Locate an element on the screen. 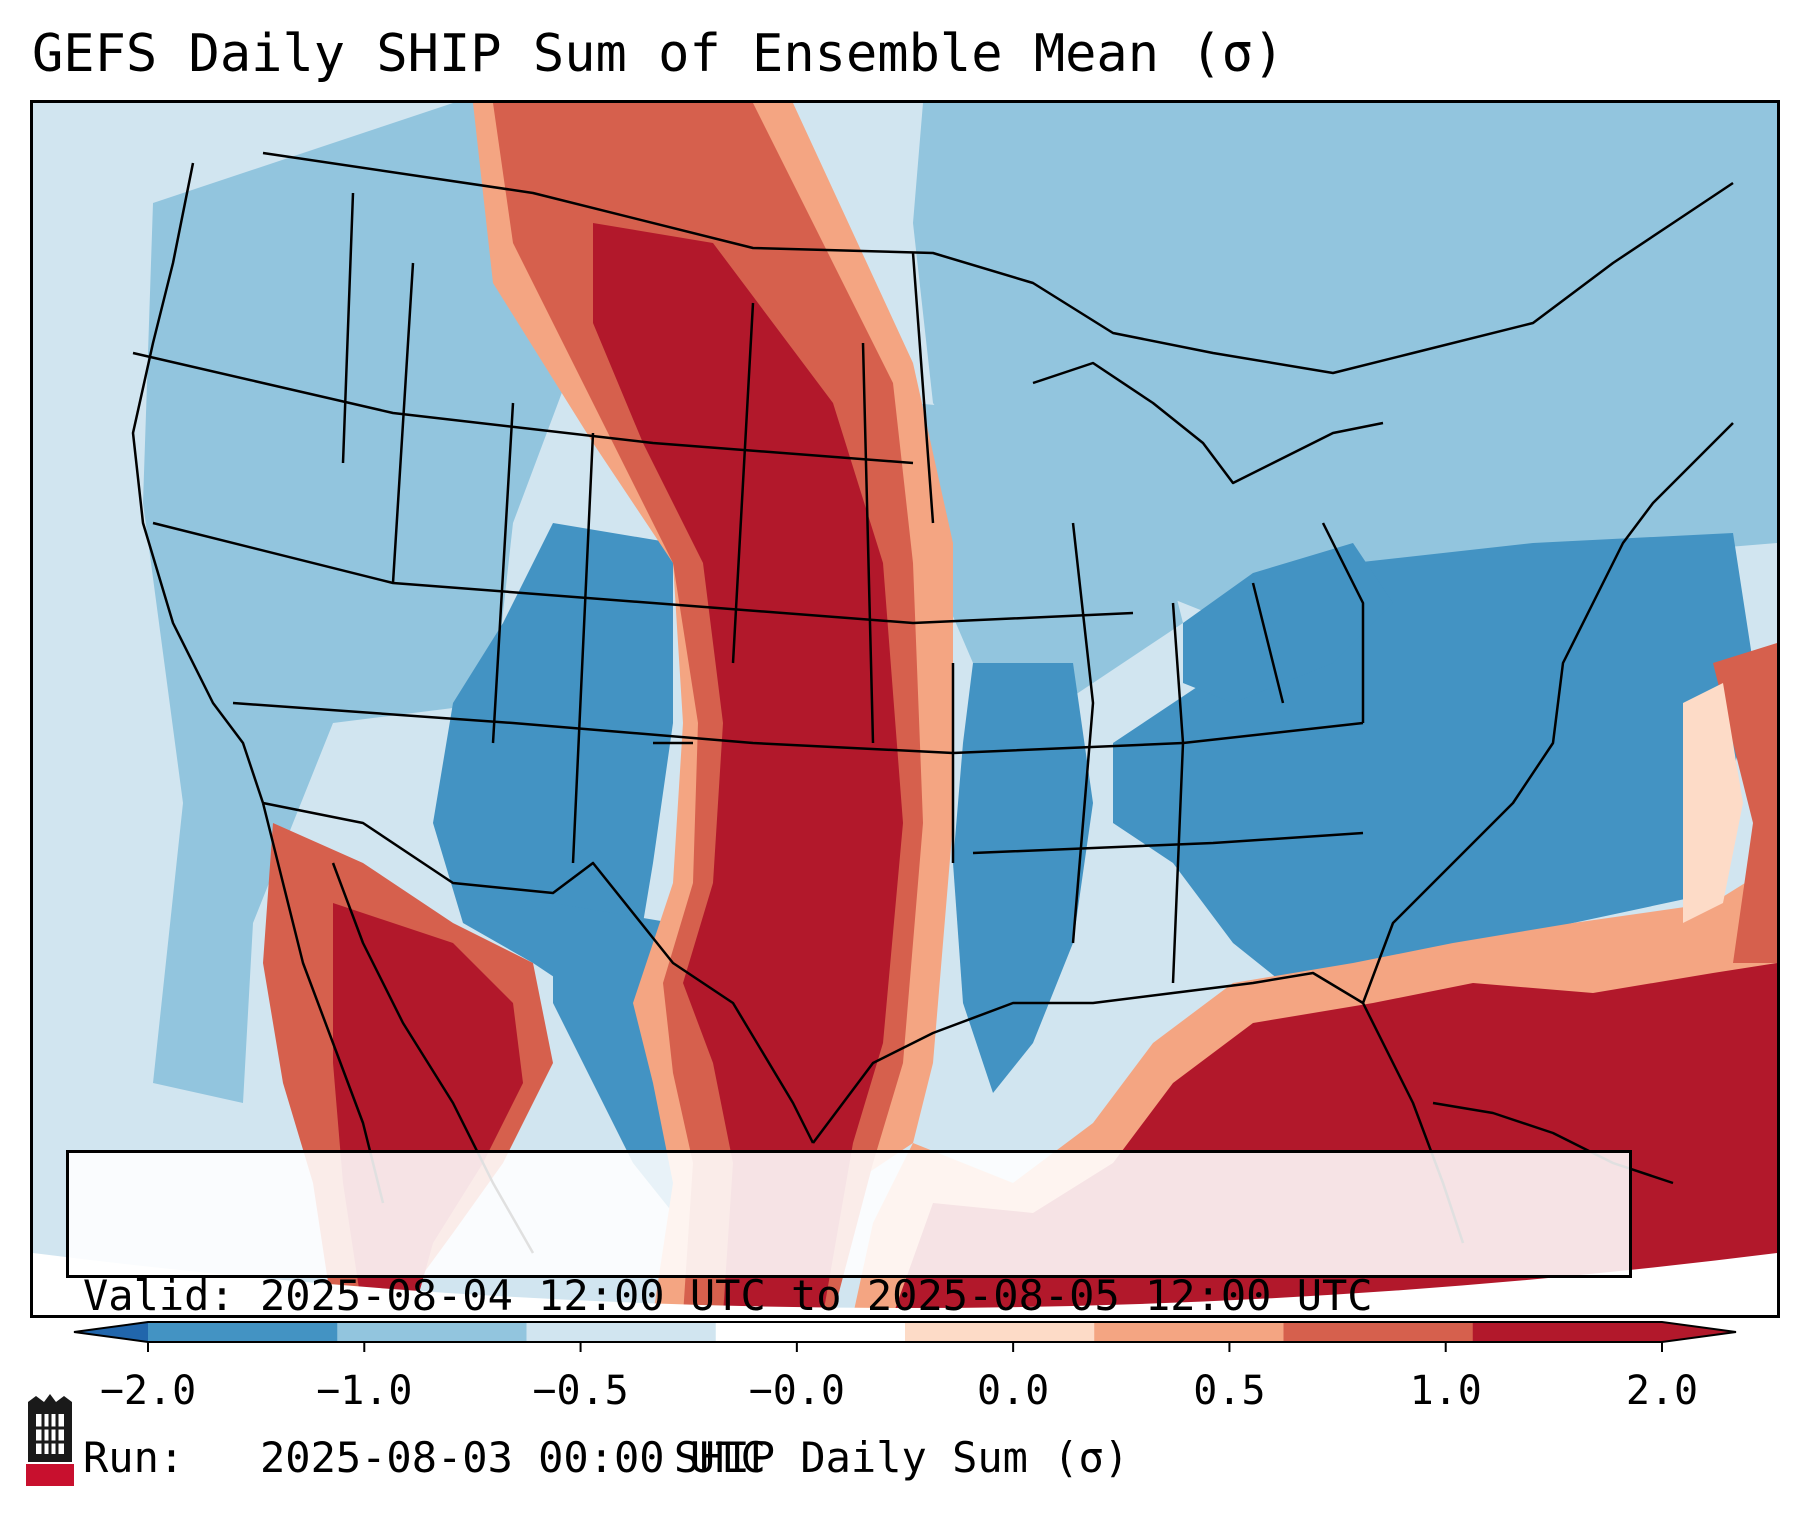 Image resolution: width=1803 pixels, height=1539 pixels. field-weak-positive-atlantic is located at coordinates (1713, 803).